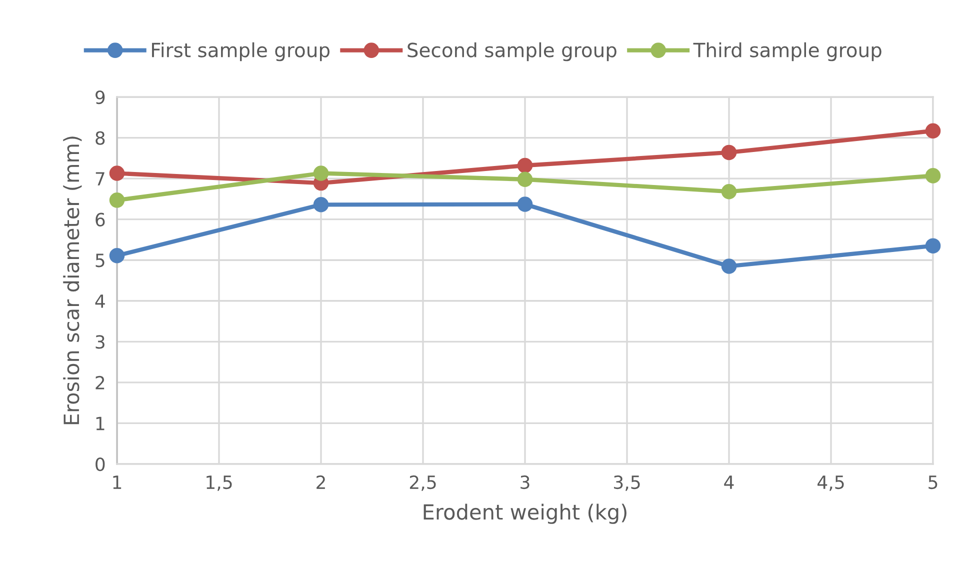 Image resolution: width=958 pixels, height=578 pixels. What do you see at coordinates (100, 383) in the screenshot?
I see `y-tick-label: 2` at bounding box center [100, 383].